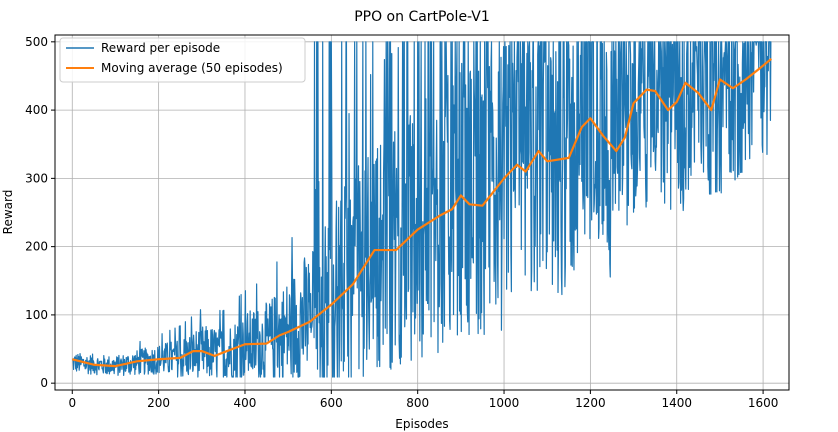 This screenshot has width=838, height=432. I want to click on x-tick-label: 800, so click(417, 403).